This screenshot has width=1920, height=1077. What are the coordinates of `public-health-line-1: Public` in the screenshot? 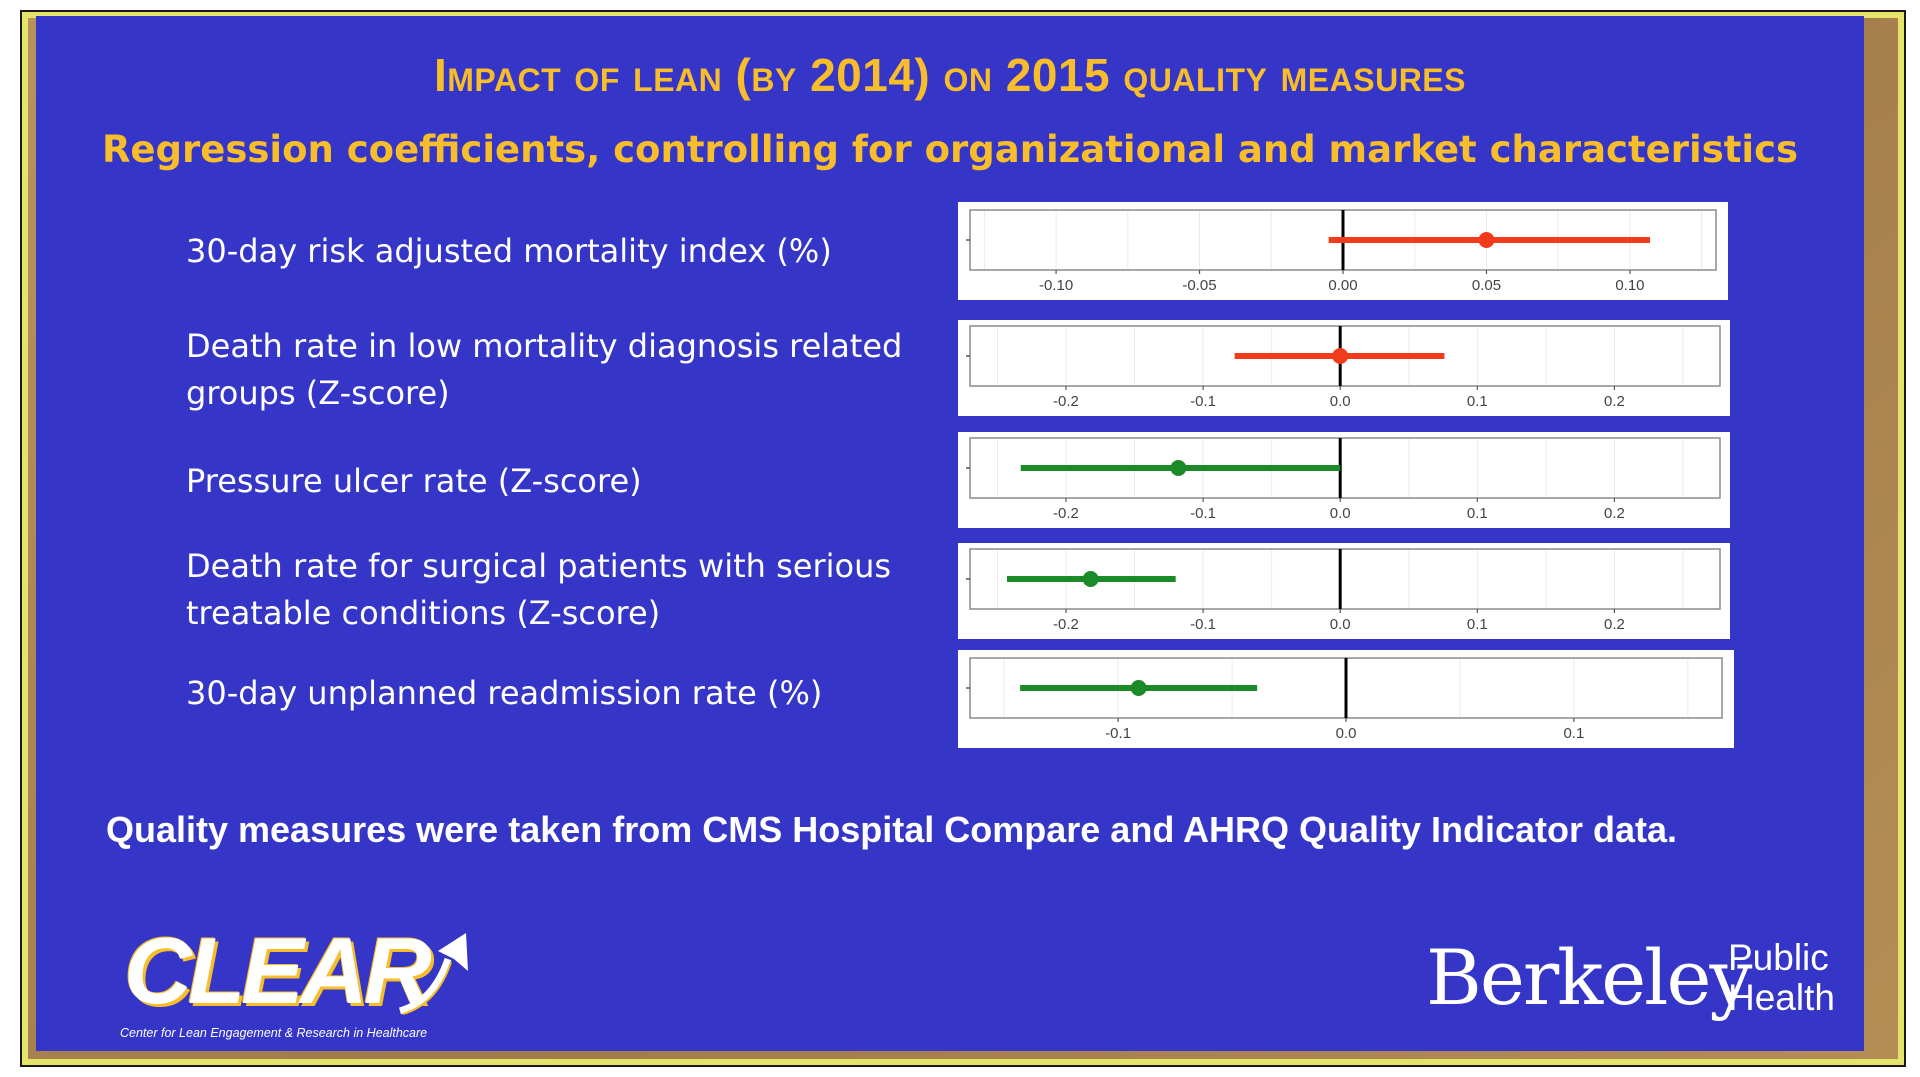 It's located at (1778, 957).